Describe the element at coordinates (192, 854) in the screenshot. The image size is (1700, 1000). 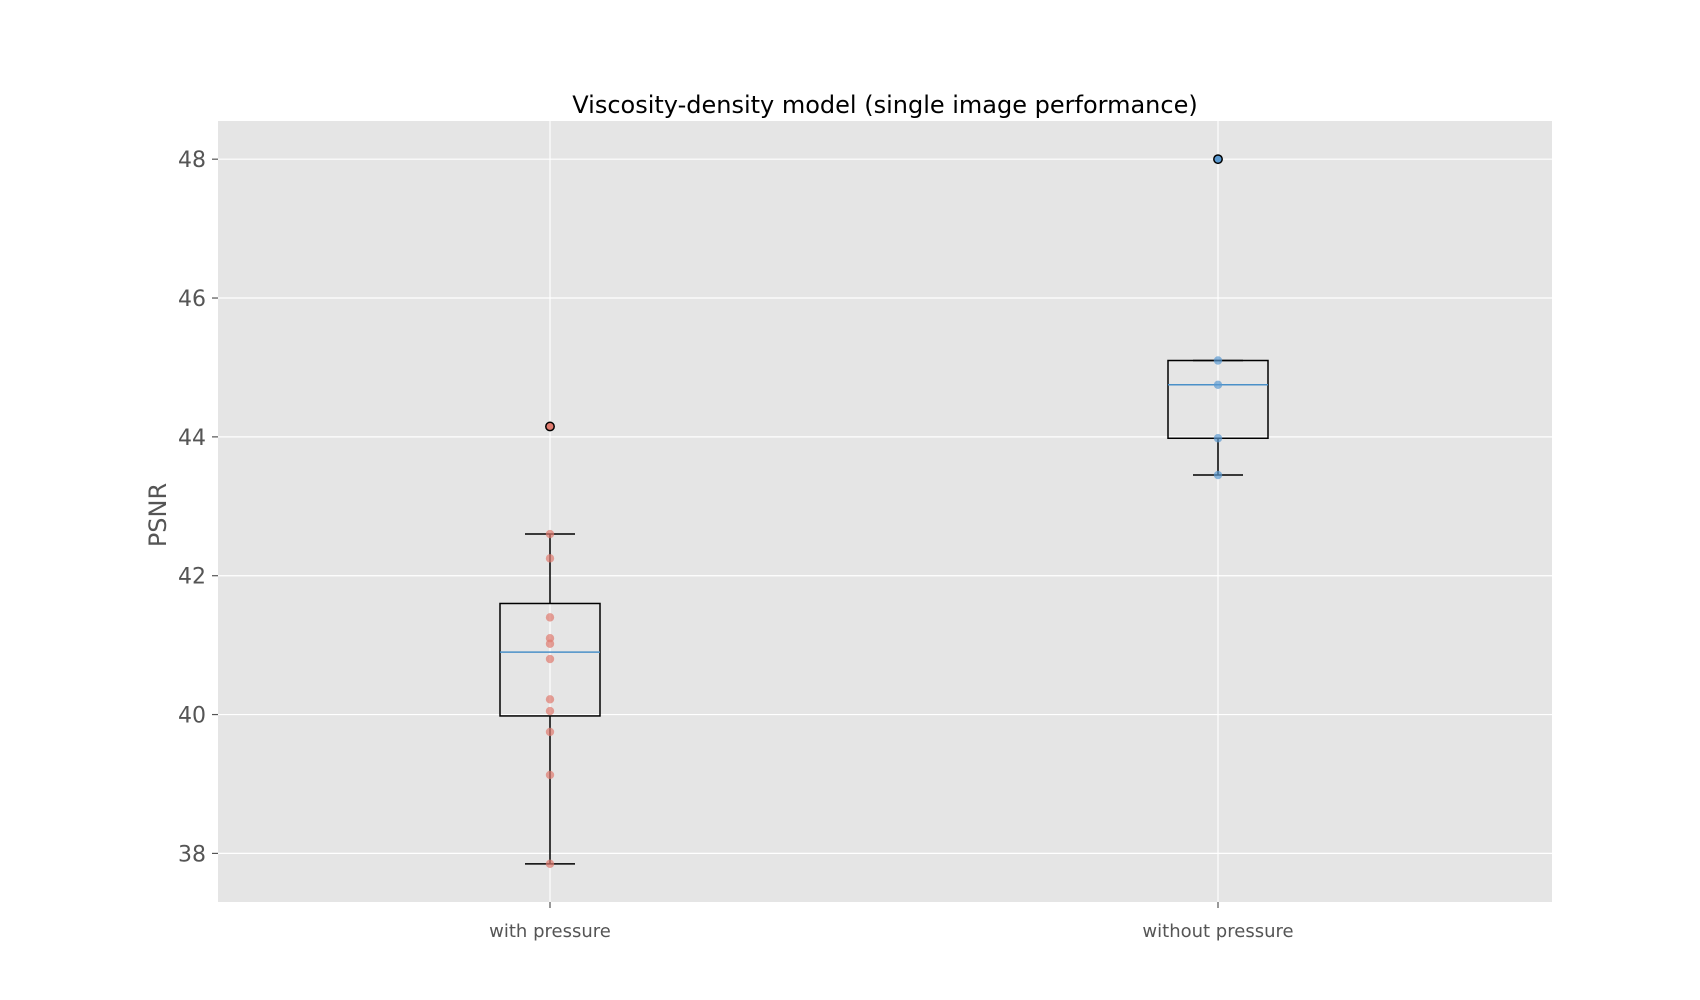
I see `y-tick-label: 38` at that location.